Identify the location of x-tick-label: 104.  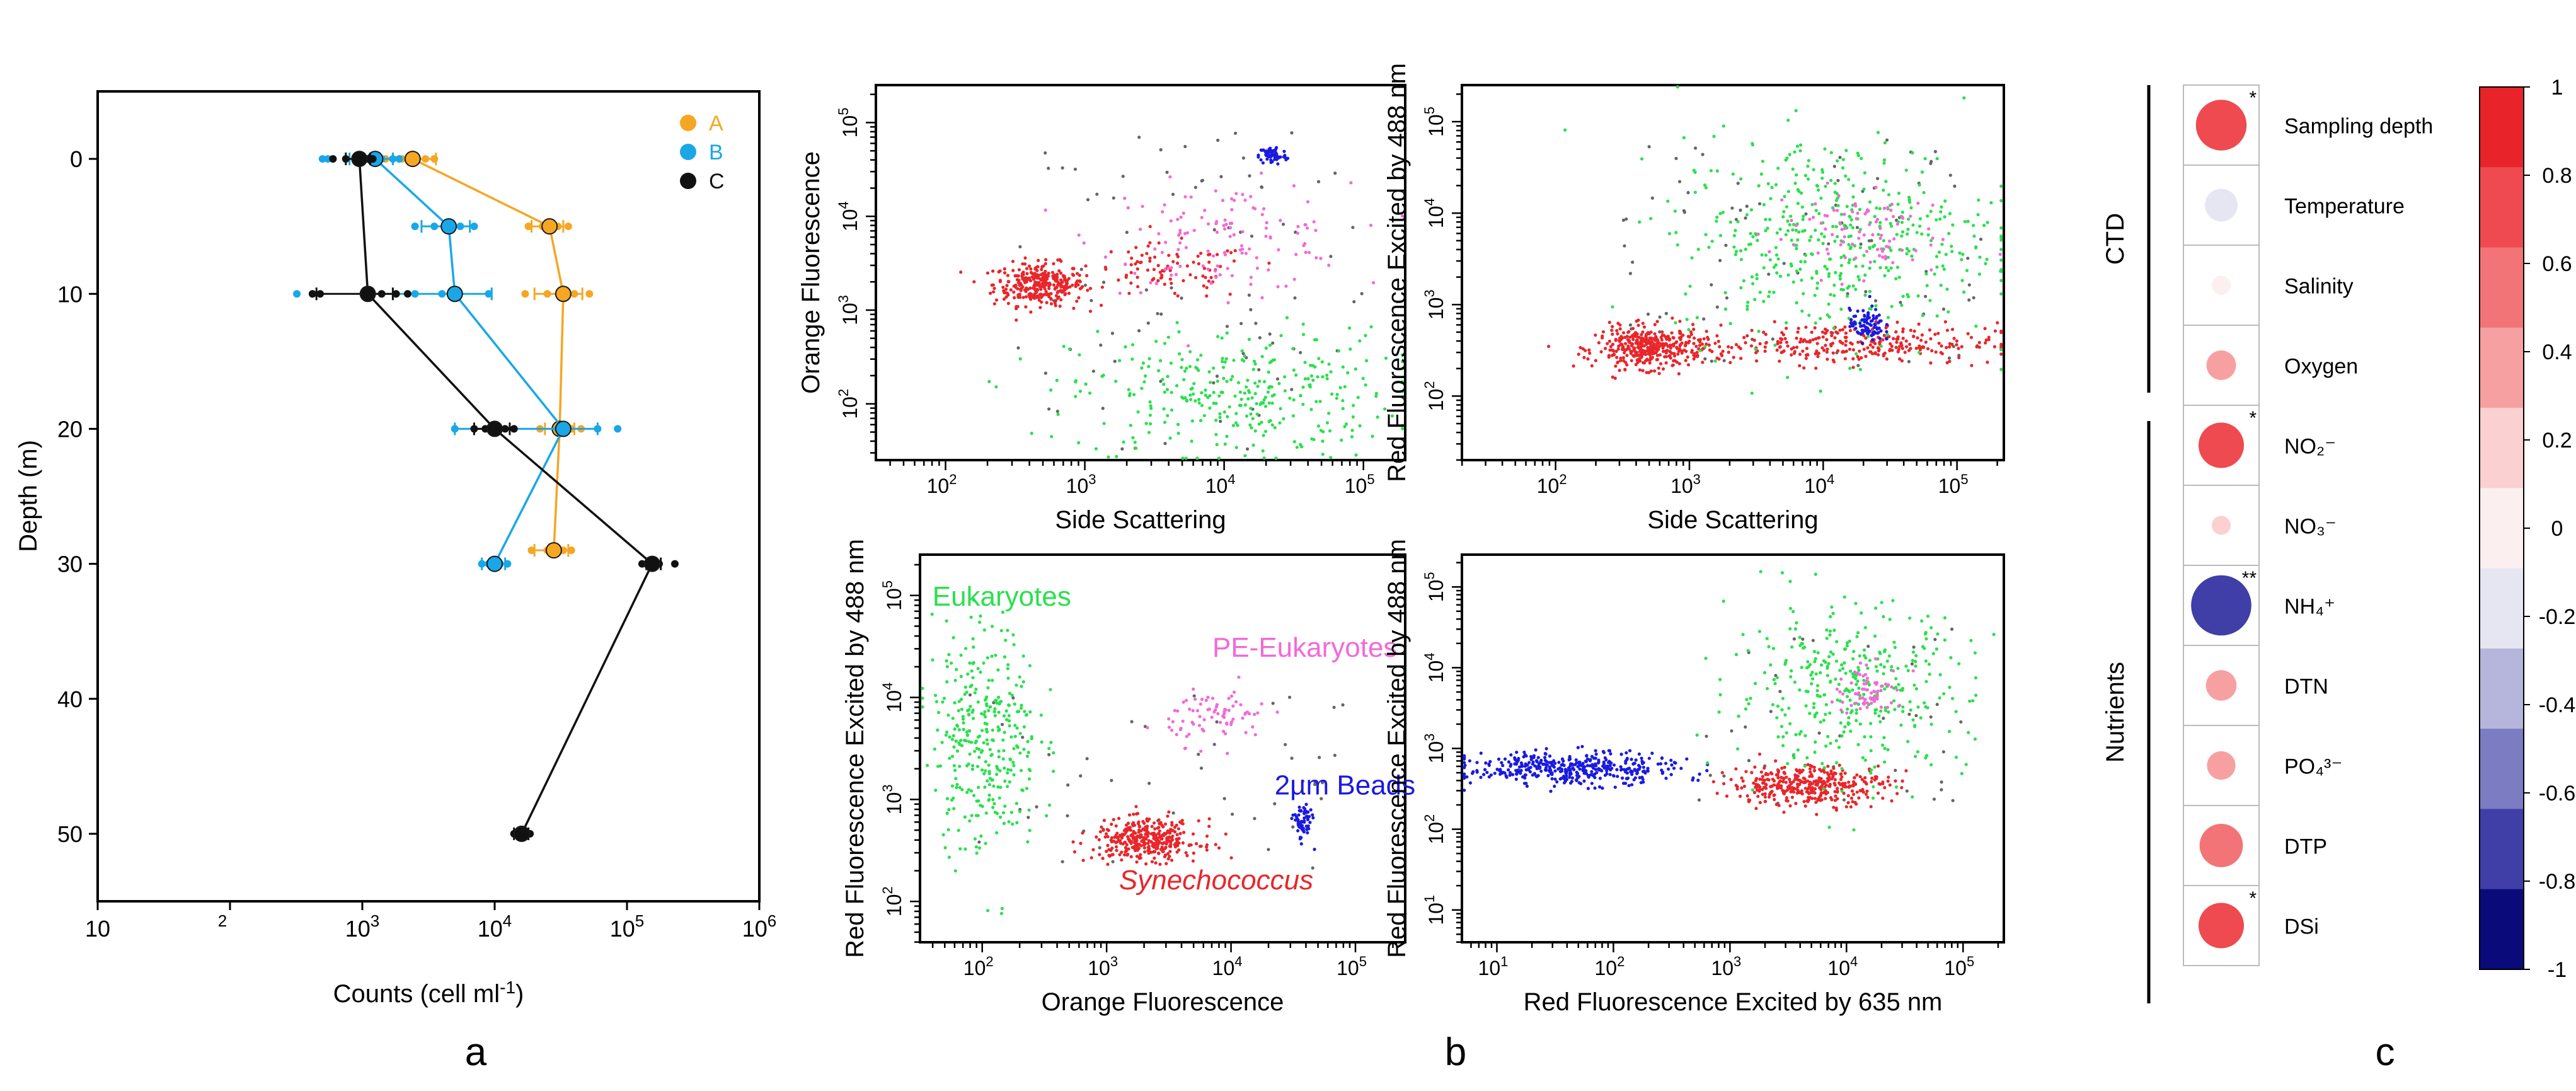
(1819, 484).